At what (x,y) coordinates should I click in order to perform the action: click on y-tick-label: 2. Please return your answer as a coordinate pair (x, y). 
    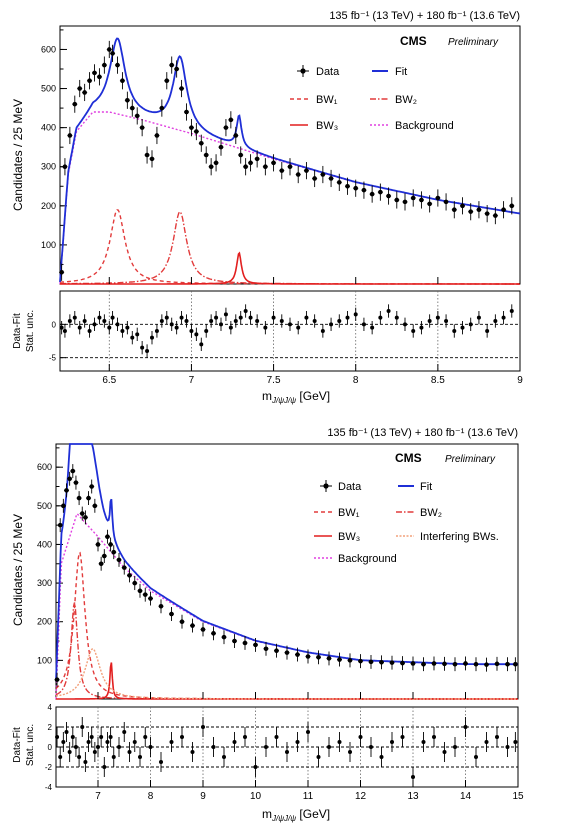
    Looking at the image, I should click on (50, 727).